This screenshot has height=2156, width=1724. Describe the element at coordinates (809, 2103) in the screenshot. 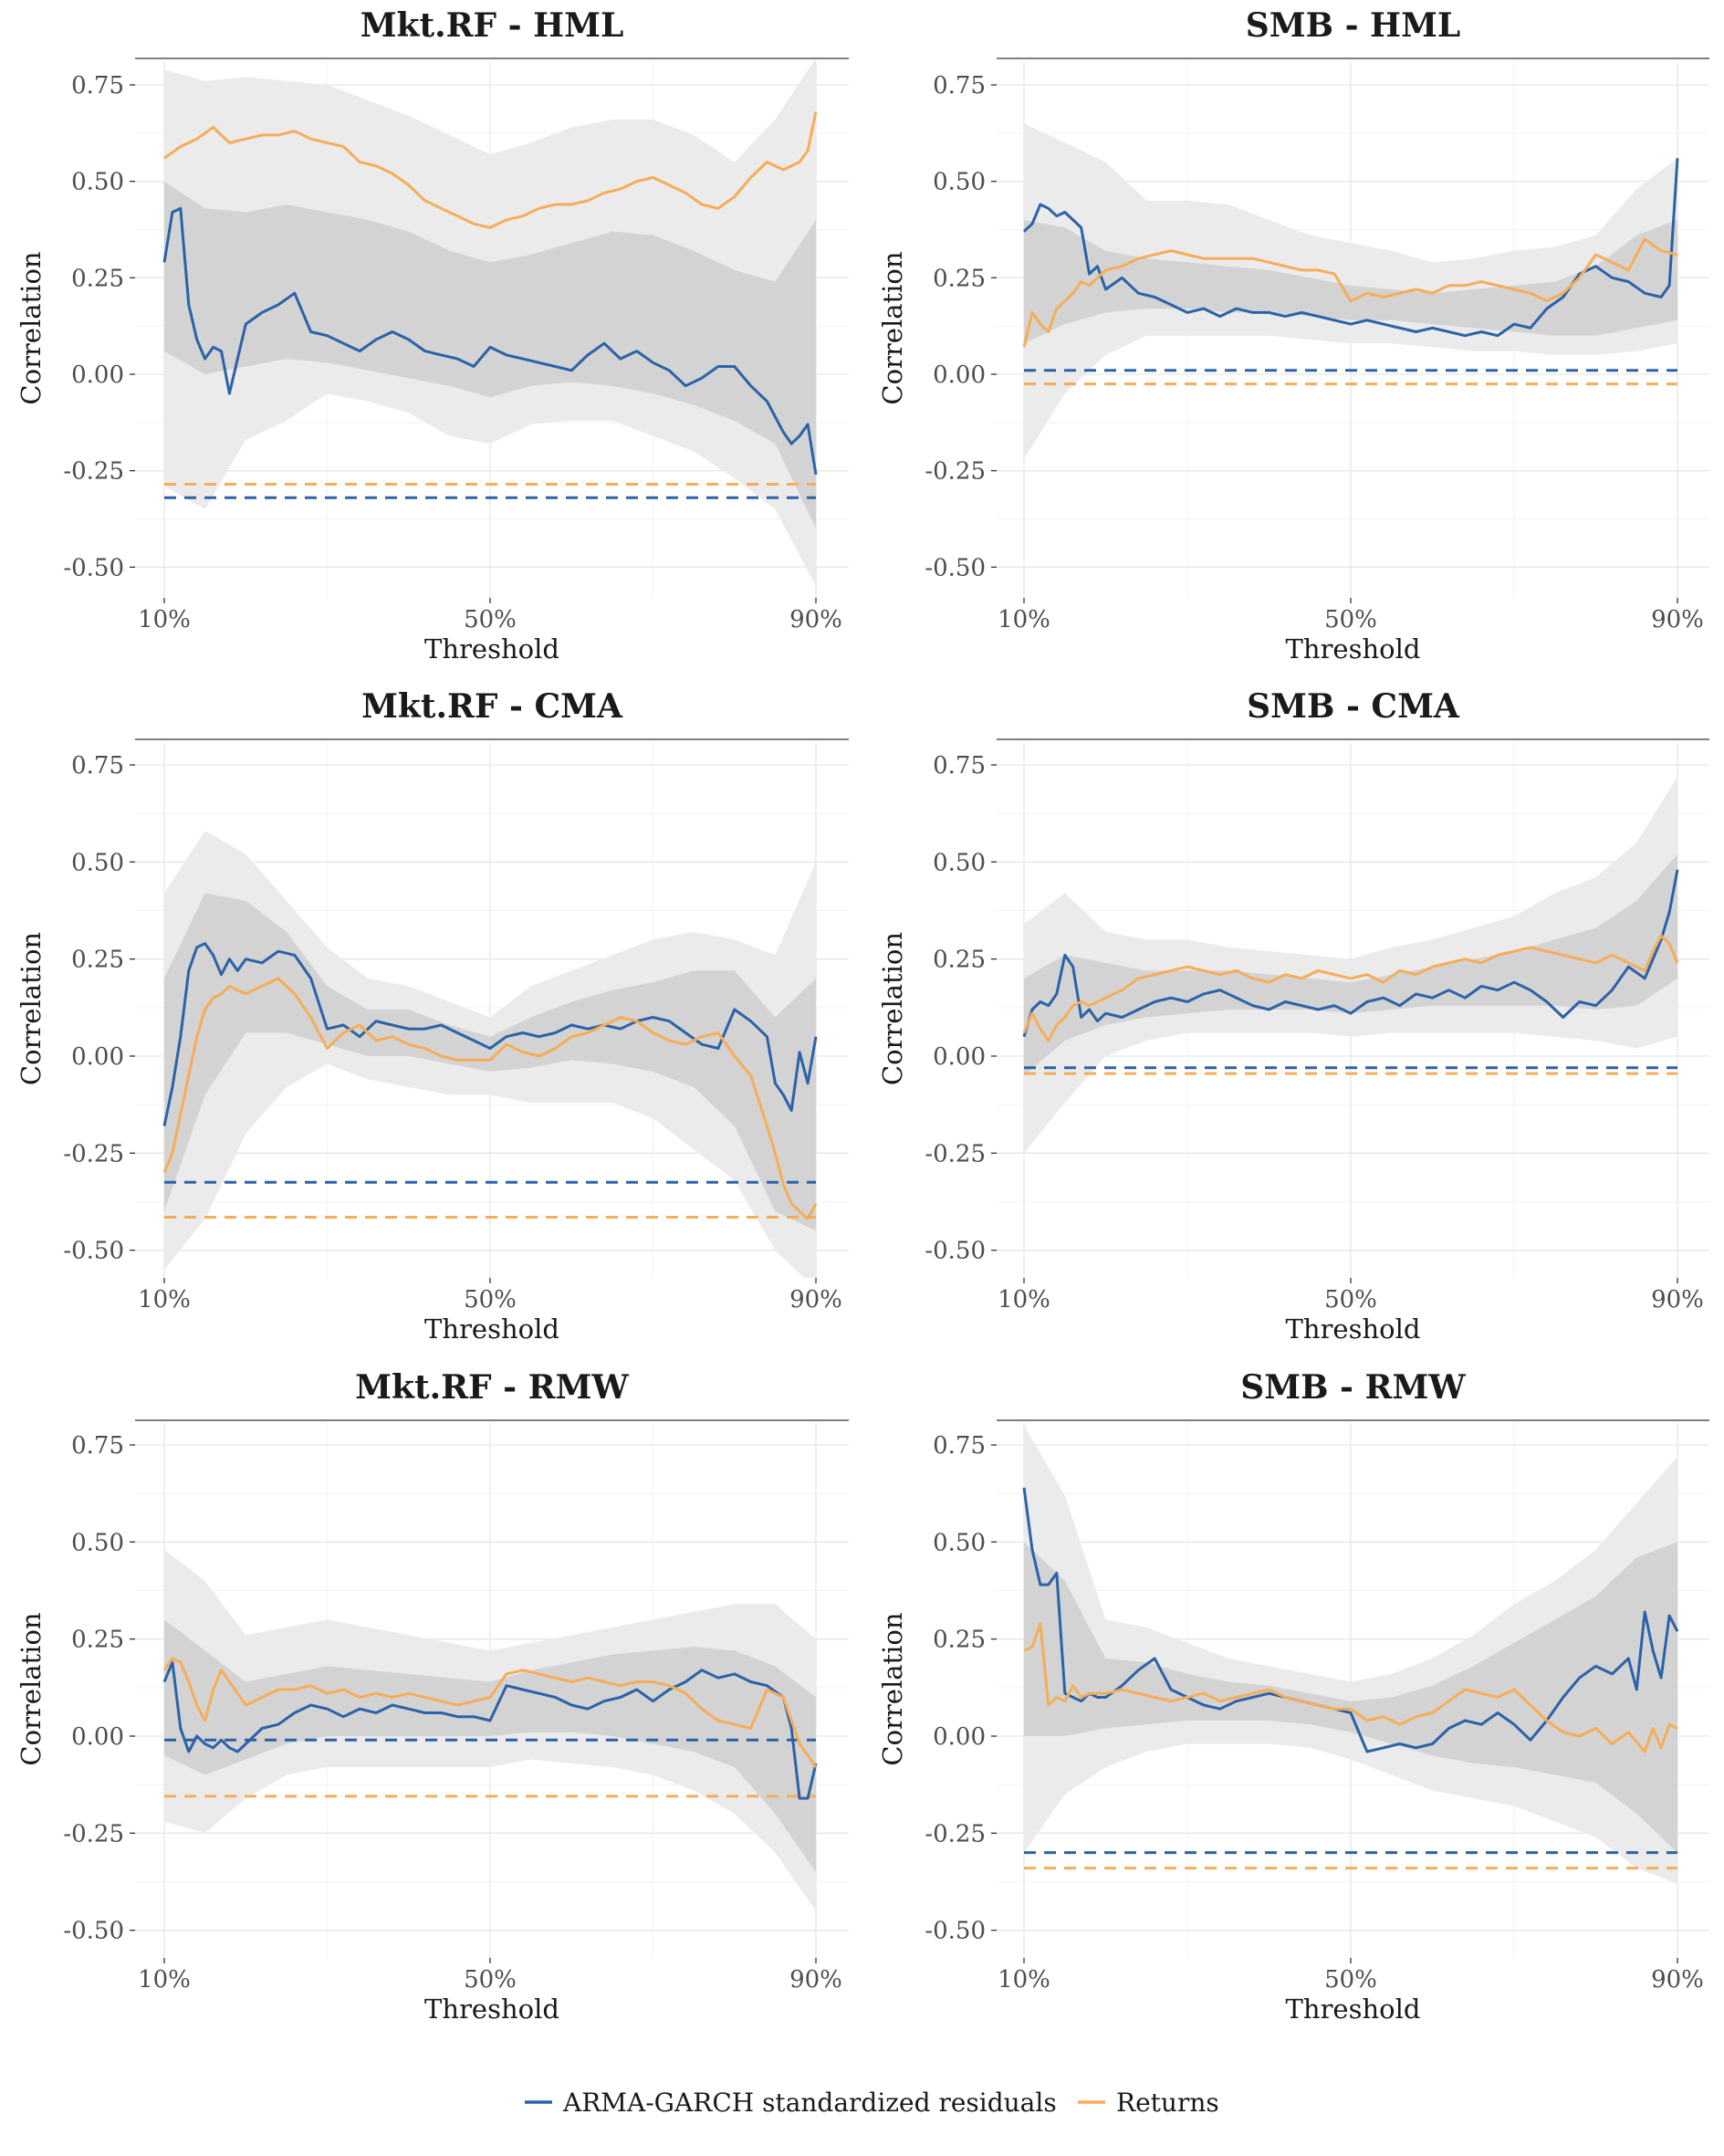

I see `legend-label-residuals: ARMA-GARCH standardized residuals` at that location.